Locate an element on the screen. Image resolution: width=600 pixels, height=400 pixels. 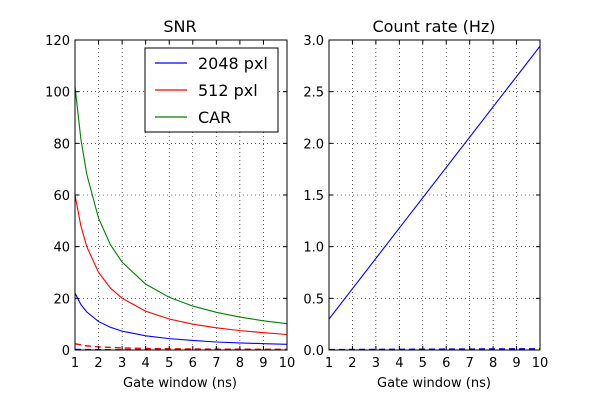
count-rate-ytick-label: 1.0 is located at coordinates (313, 248).